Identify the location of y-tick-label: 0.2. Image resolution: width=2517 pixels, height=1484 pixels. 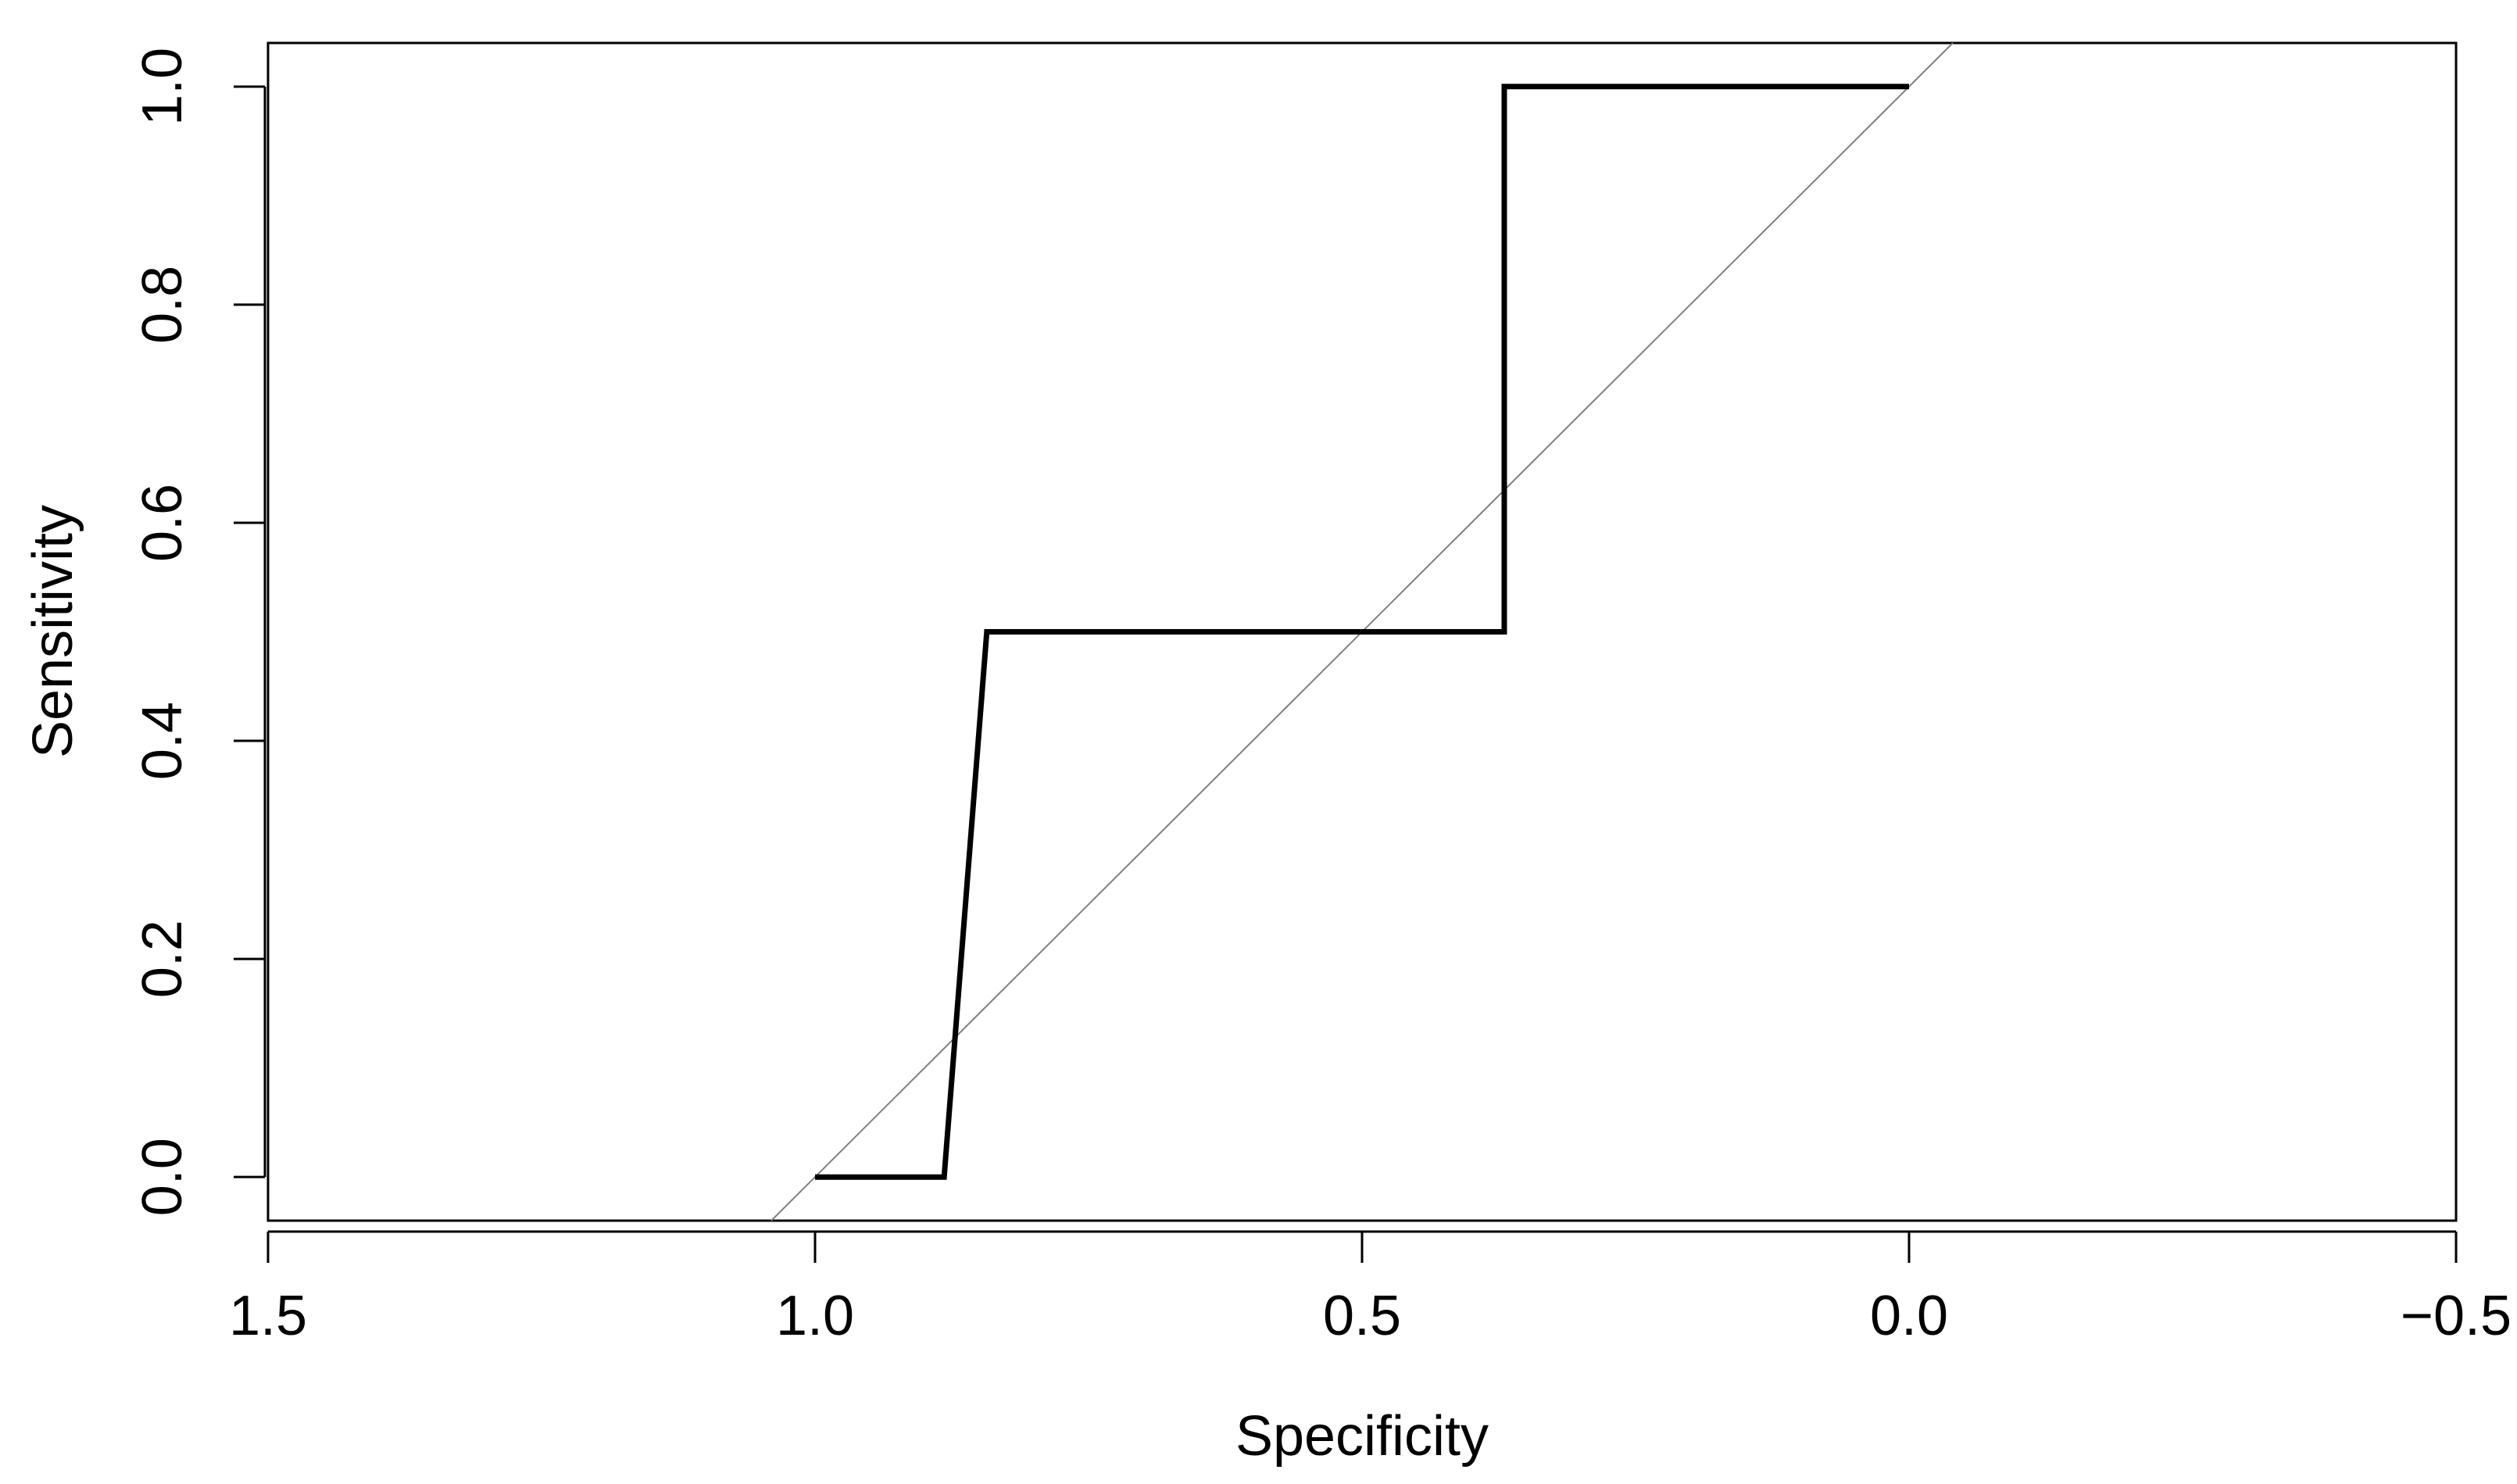
(163, 959).